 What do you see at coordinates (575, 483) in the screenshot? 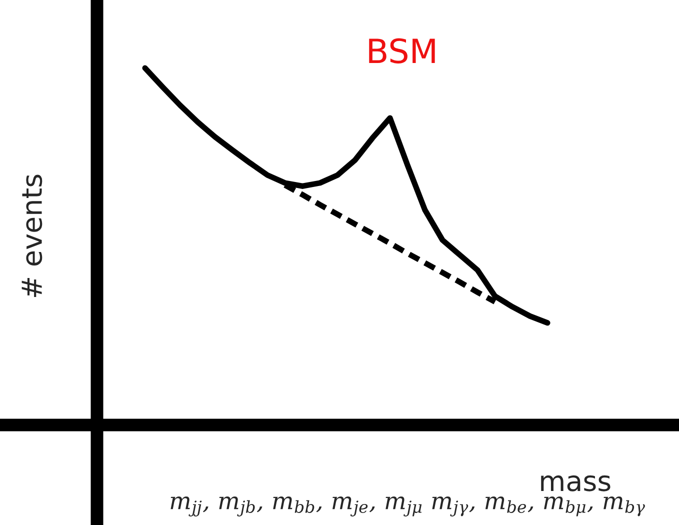
I see `x-axis-title: mass` at bounding box center [575, 483].